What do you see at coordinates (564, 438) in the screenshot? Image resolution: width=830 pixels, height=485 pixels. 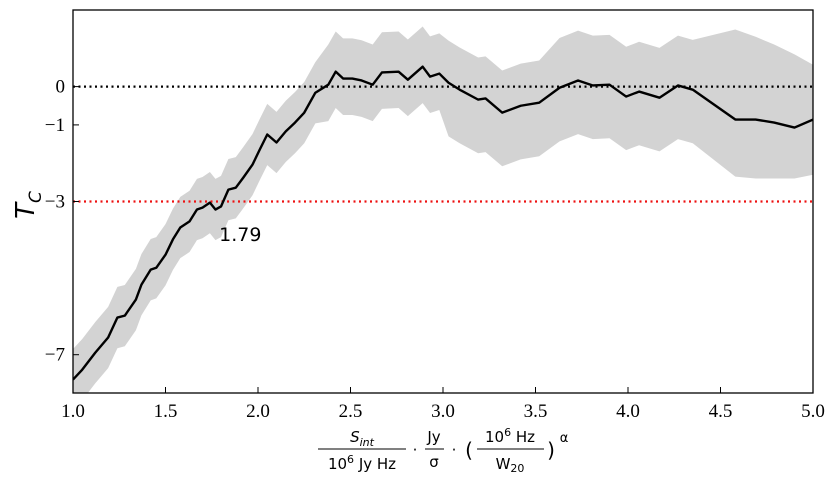 I see `x-label-part: α` at bounding box center [564, 438].